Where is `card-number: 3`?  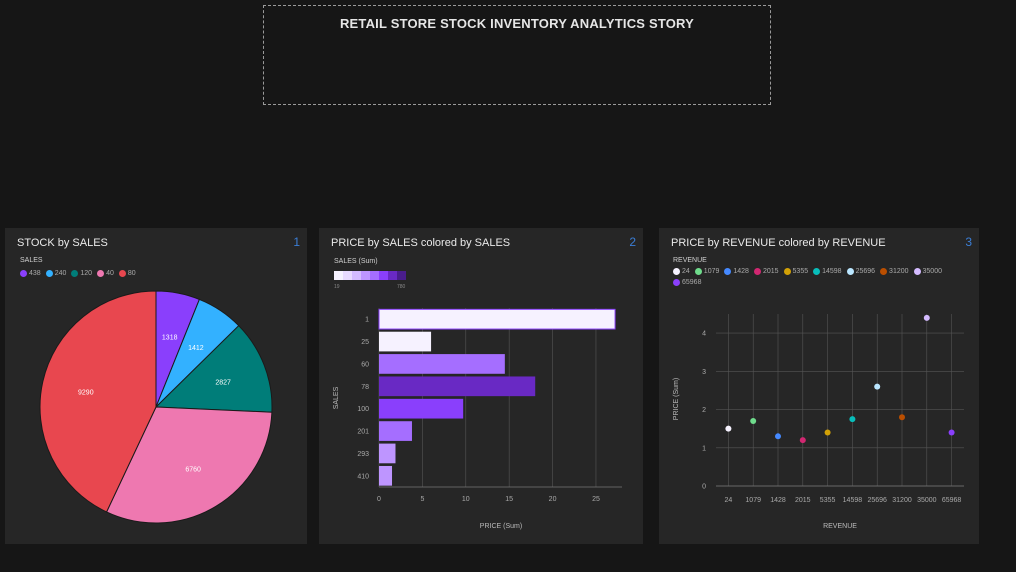 card-number: 3 is located at coordinates (968, 242).